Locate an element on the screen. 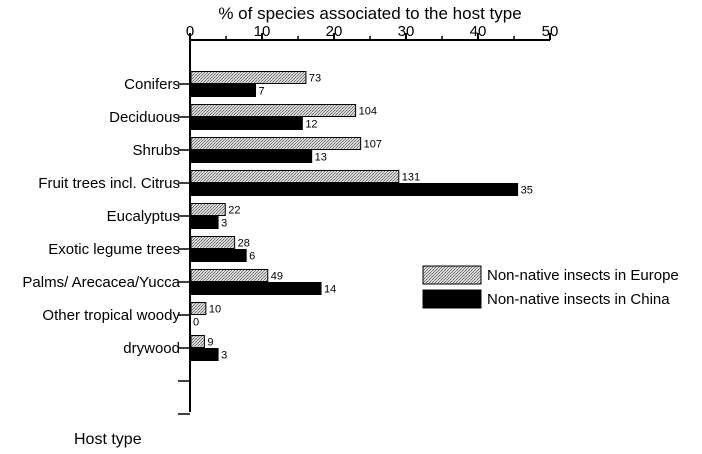  data-label: 10 is located at coordinates (215, 310).